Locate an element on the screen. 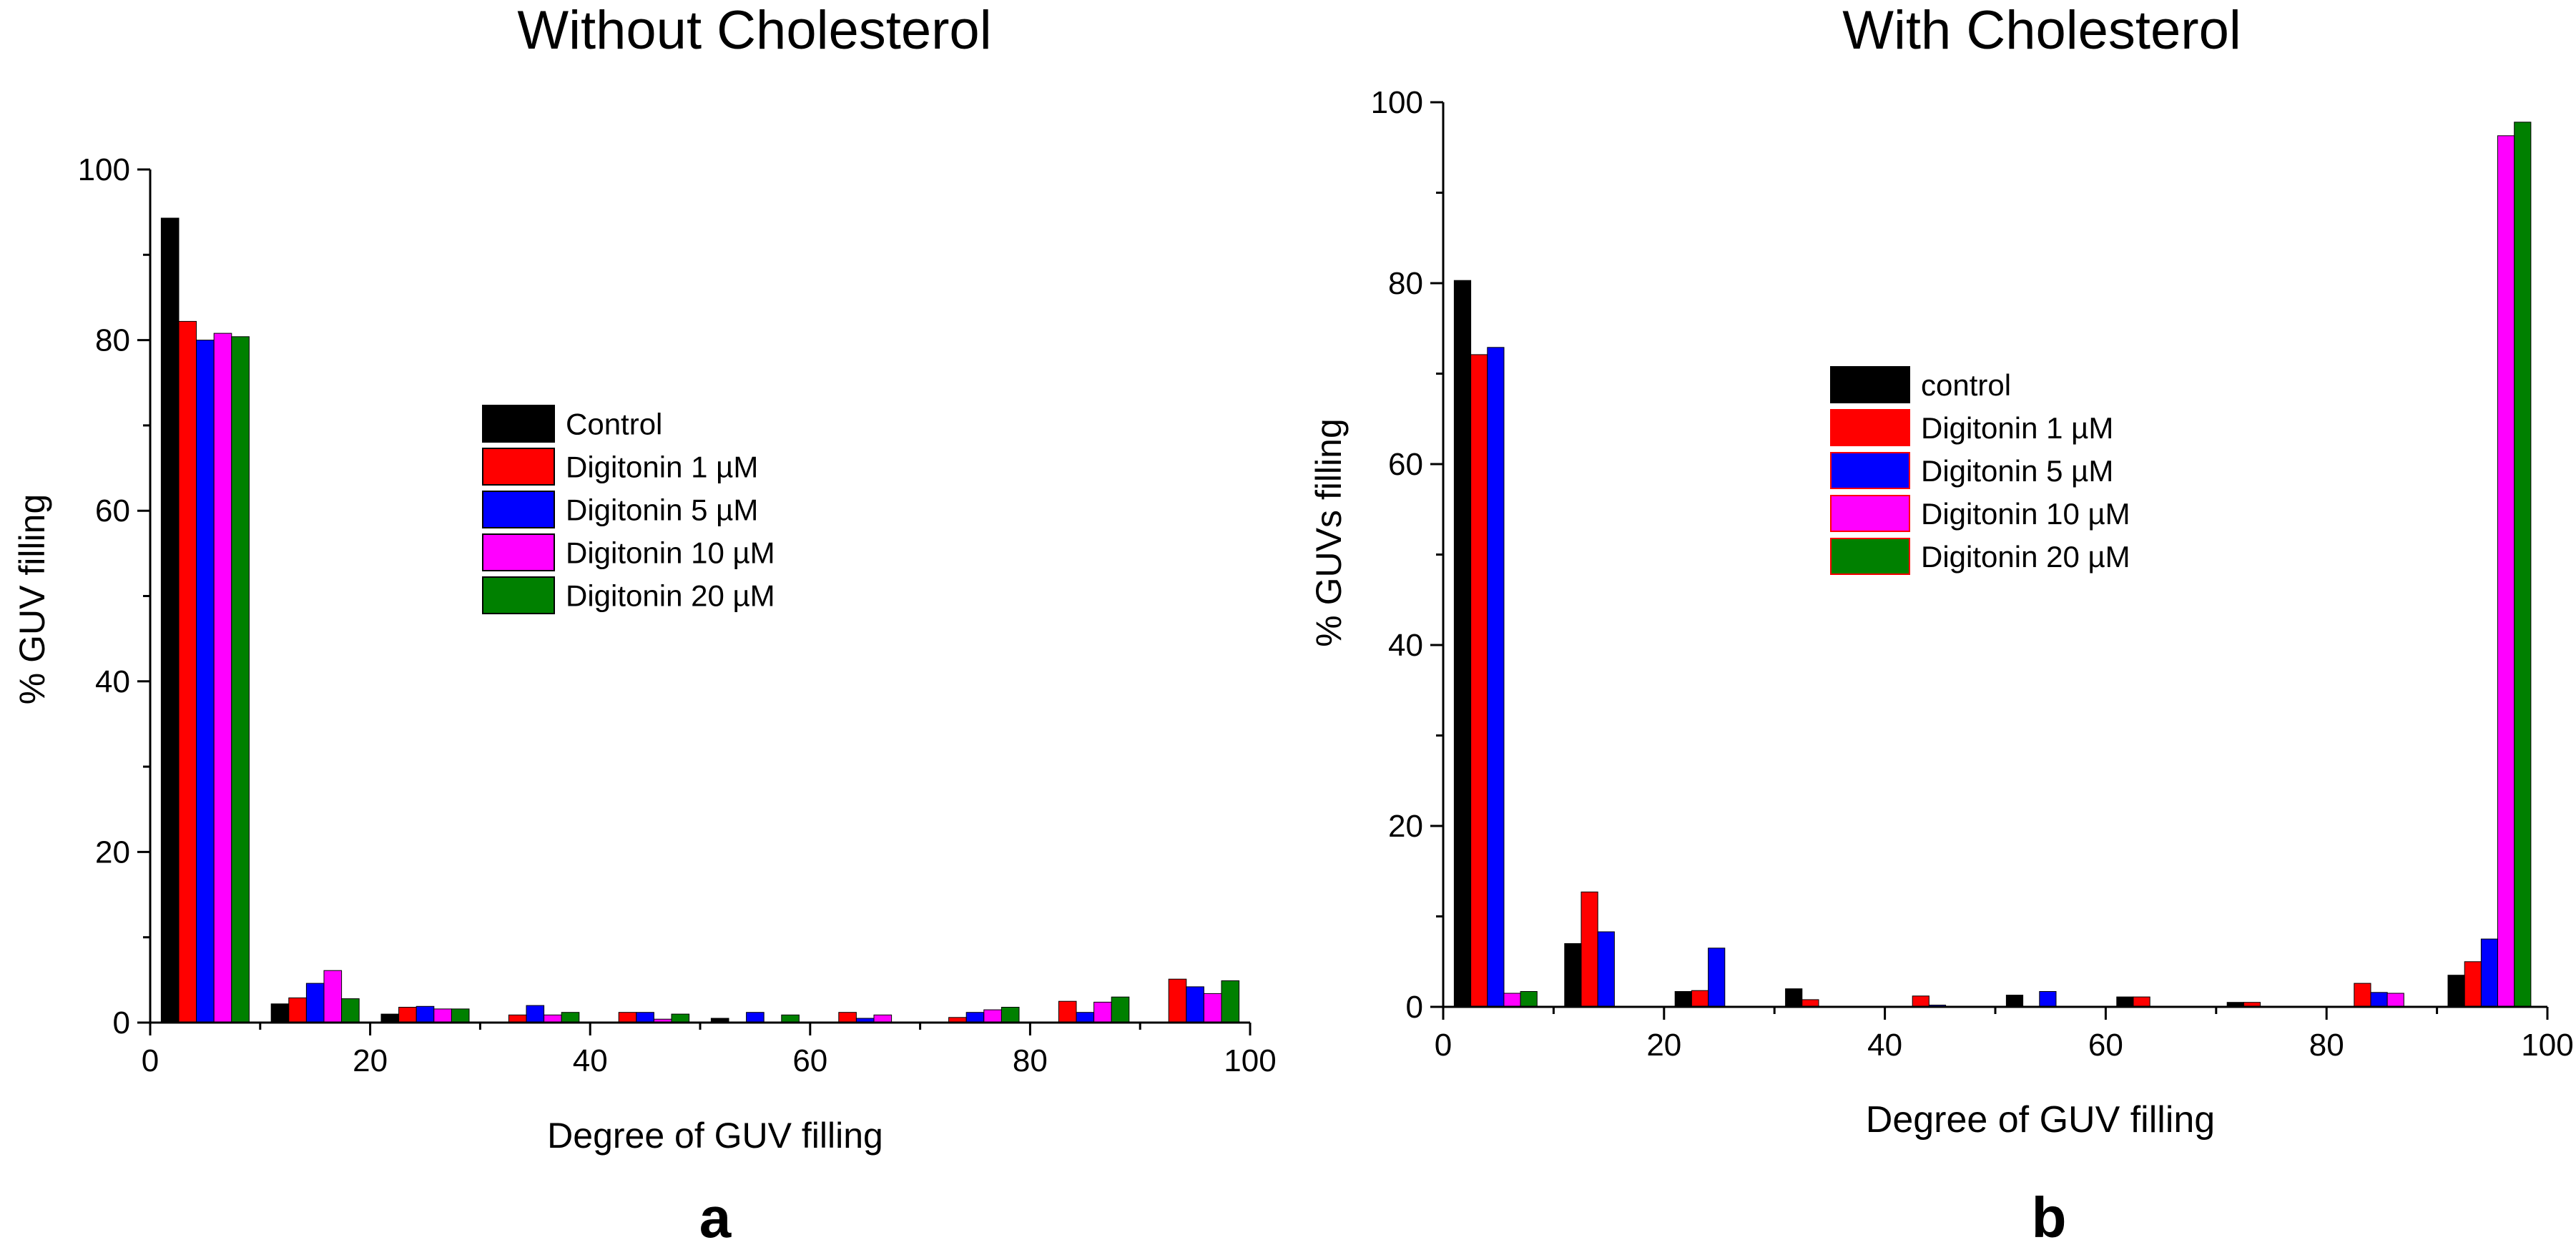 The width and height of the screenshot is (2576, 1255). panel-a-x-tick-label-0: 0 is located at coordinates (151, 1061).